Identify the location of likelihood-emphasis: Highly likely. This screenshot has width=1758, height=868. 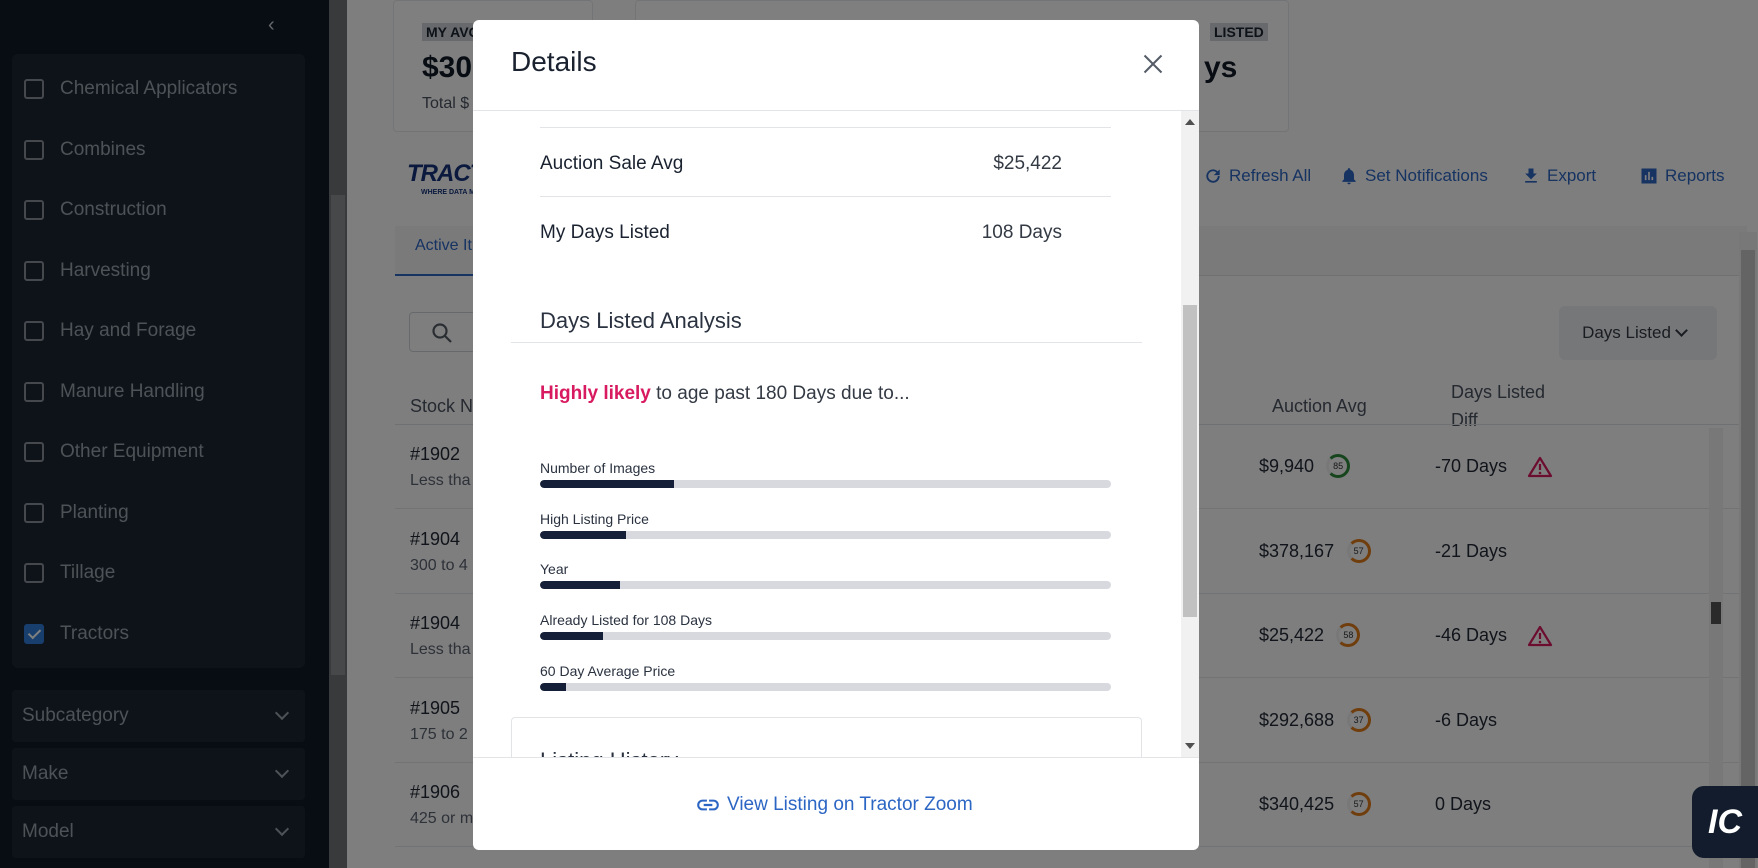
(595, 393).